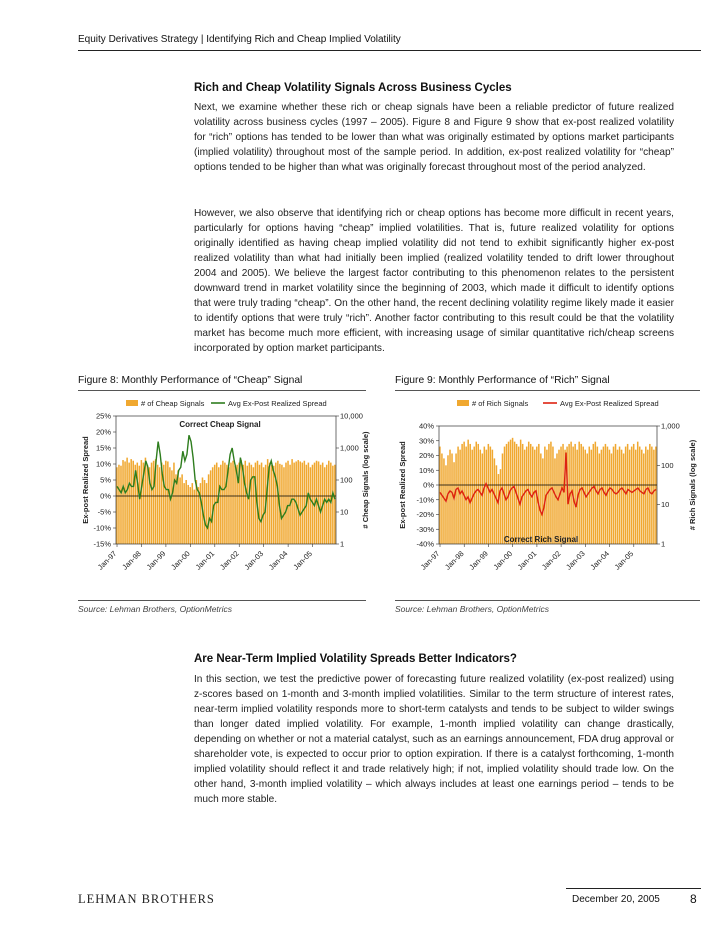  What do you see at coordinates (527, 560) in the screenshot?
I see `x-axis-tick-label: Jan-01` at bounding box center [527, 560].